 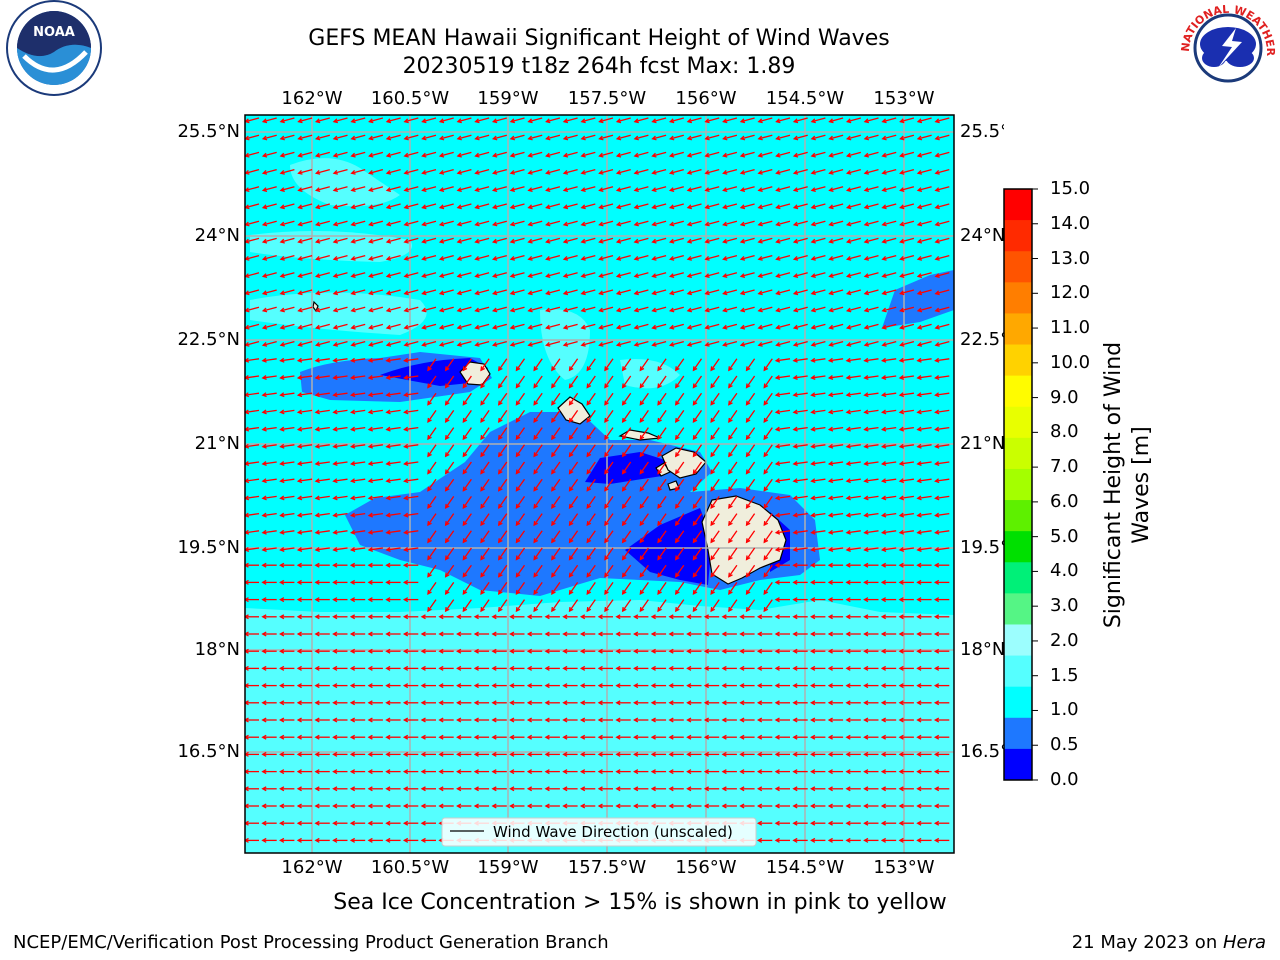 What do you see at coordinates (208, 339) in the screenshot?
I see `lat-label-left: 22.5°N` at bounding box center [208, 339].